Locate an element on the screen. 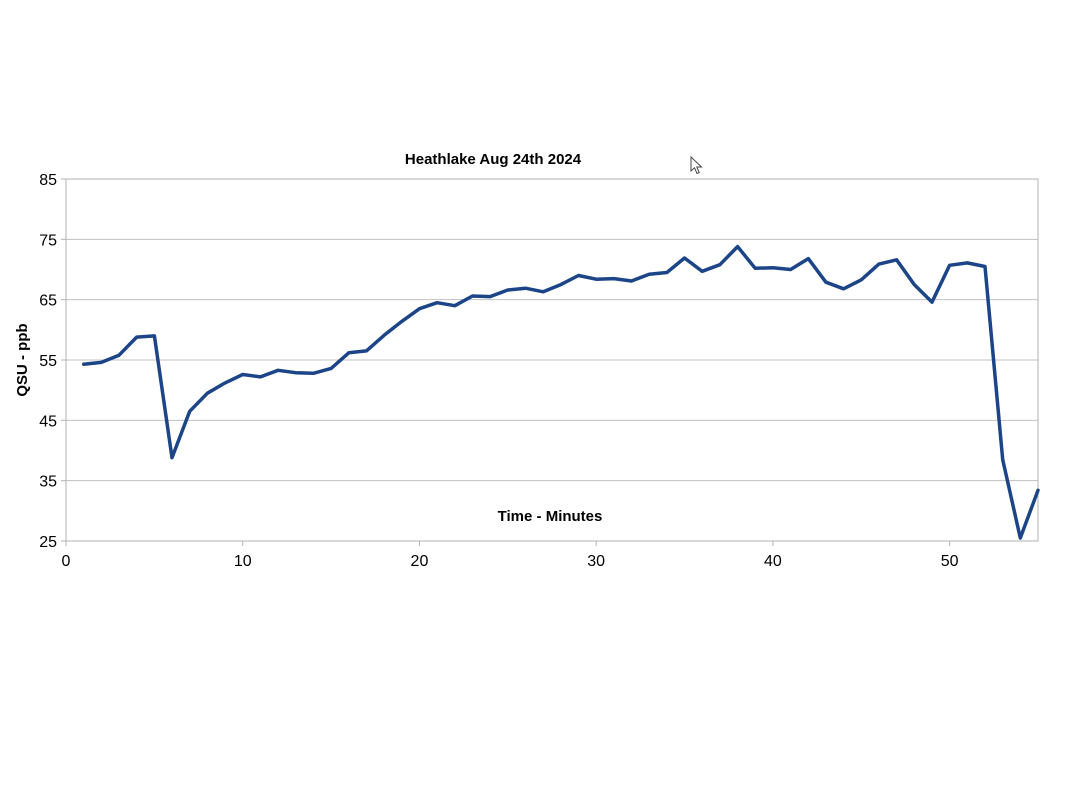 The width and height of the screenshot is (1067, 800). y-tick-label: 75 is located at coordinates (48, 240).